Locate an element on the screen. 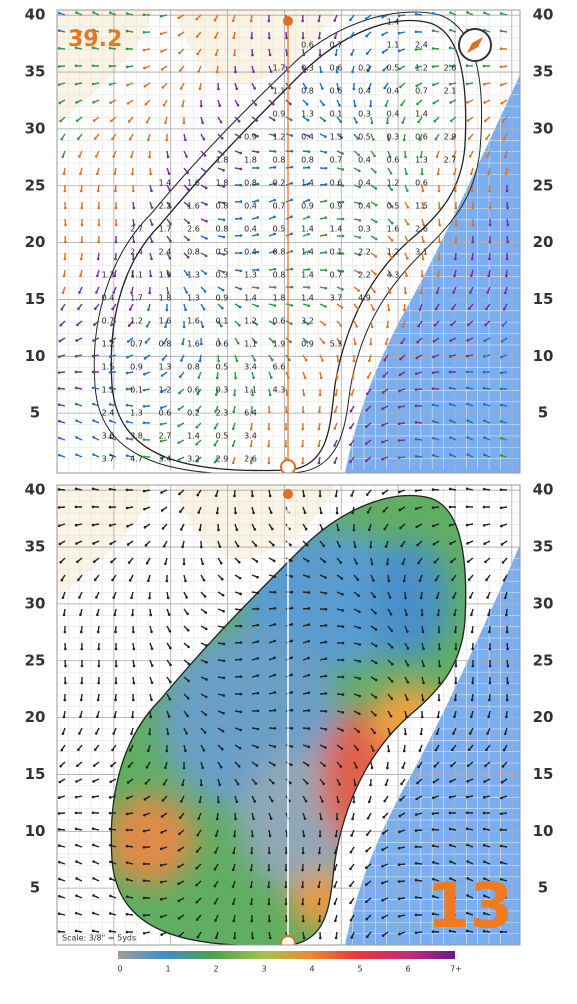 This screenshot has width=577, height=1004. y-tick-label: 5 is located at coordinates (35, 888).